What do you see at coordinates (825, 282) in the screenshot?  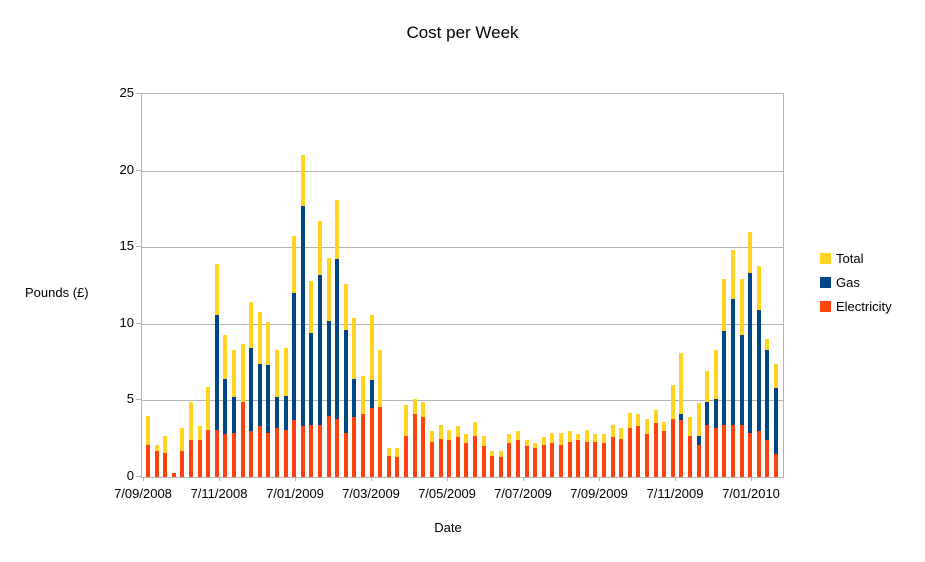 I see `legend-swatch-gas-icon` at bounding box center [825, 282].